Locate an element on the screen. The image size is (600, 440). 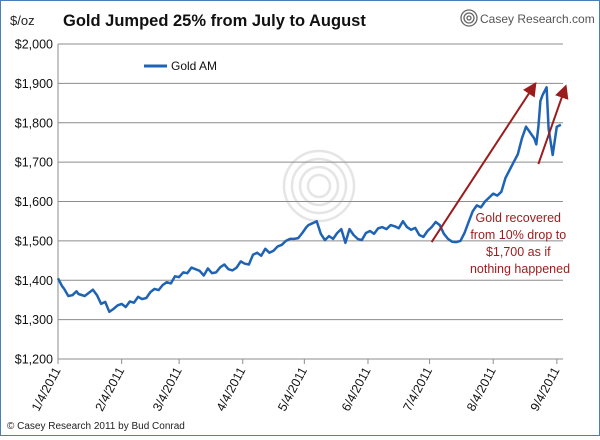
annotation-line-3: $1,700 as if is located at coordinates (518, 252).